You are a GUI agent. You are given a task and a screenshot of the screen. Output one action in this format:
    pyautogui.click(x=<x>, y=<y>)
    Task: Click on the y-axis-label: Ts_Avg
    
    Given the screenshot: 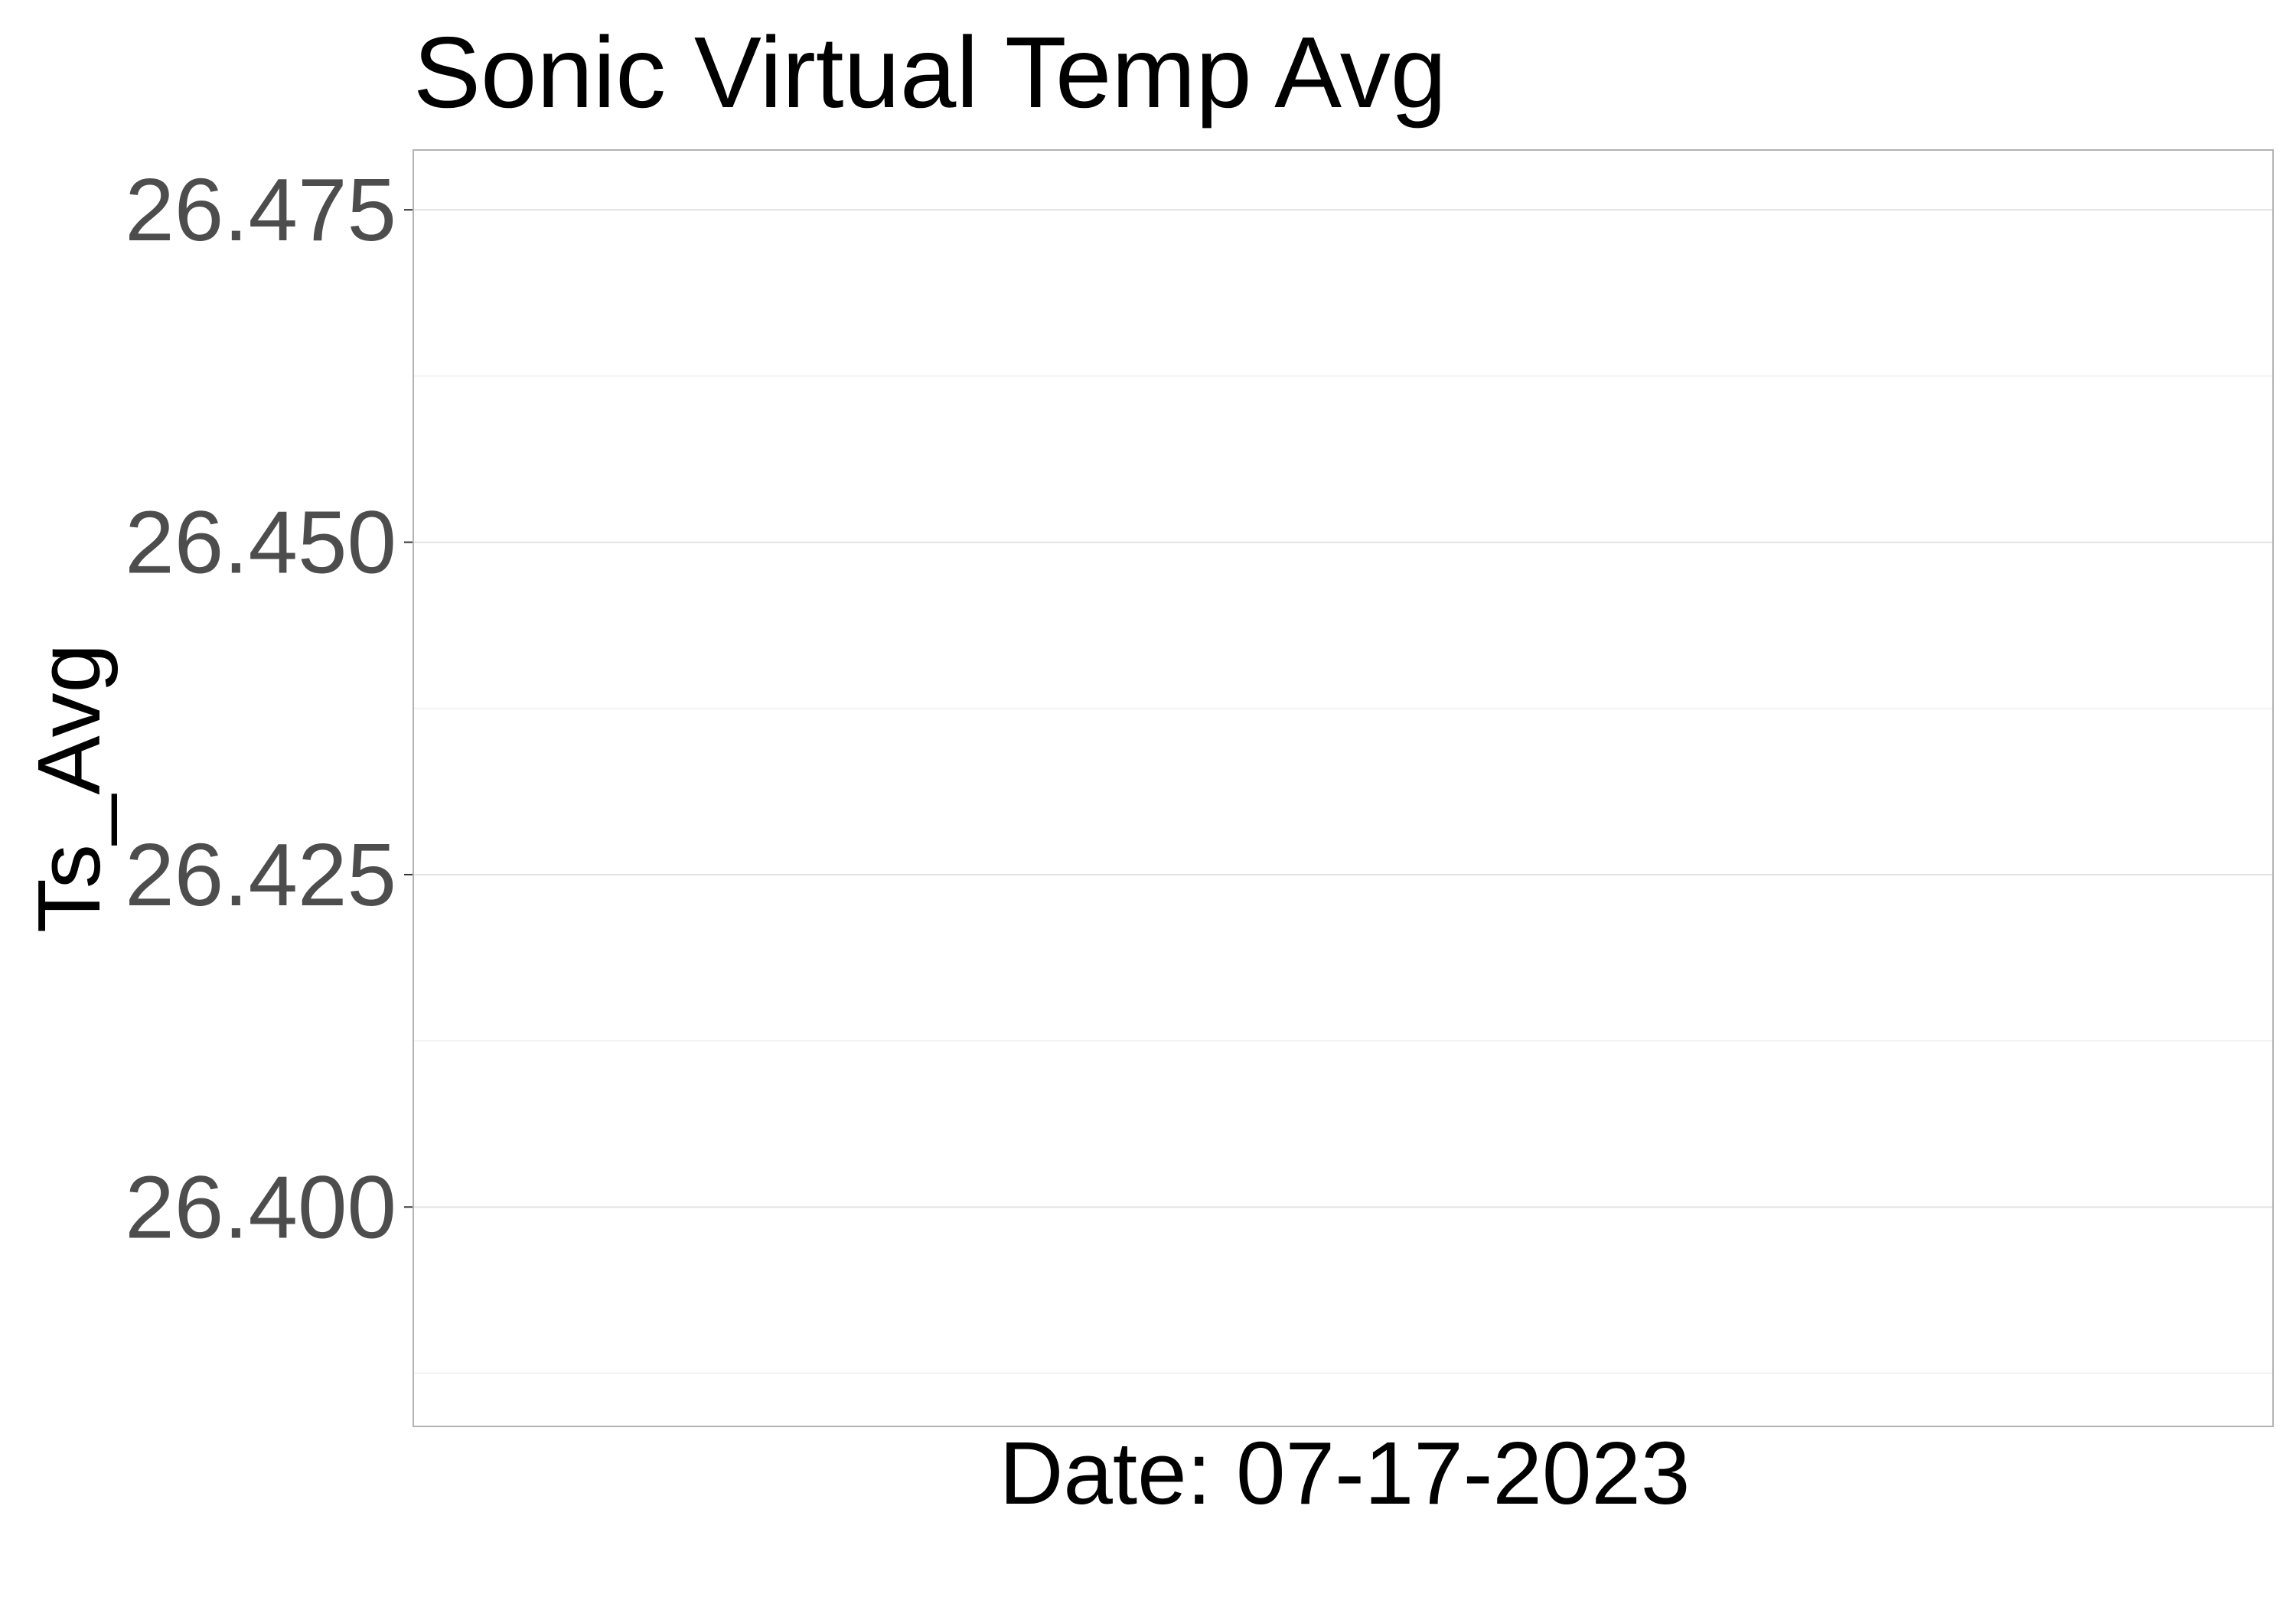 What is the action you would take?
    pyautogui.click(x=69, y=788)
    